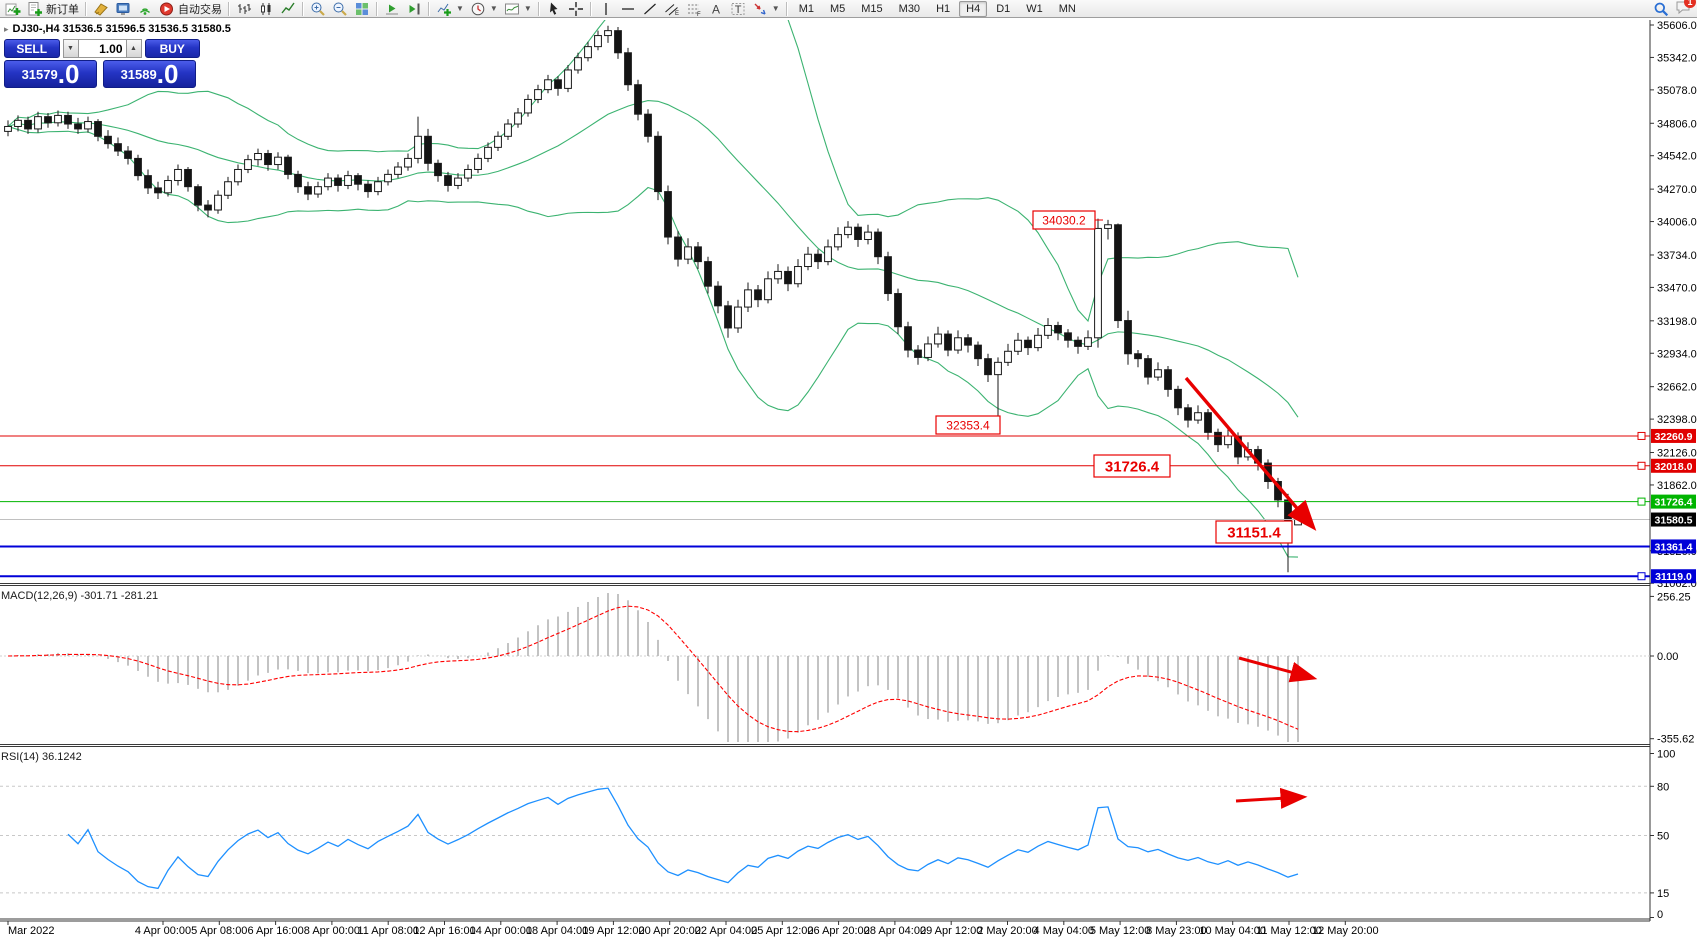  I want to click on volume-up-button: ▲, so click(133, 48).